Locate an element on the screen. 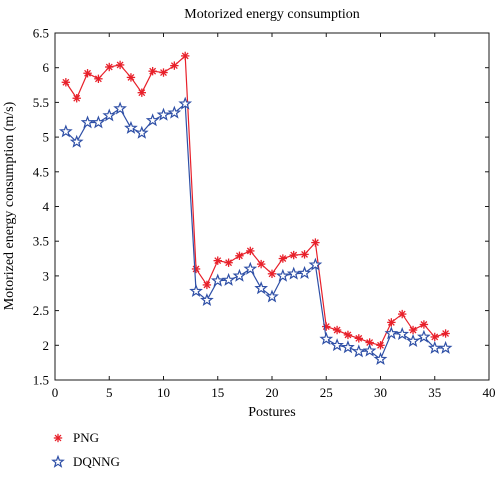 The width and height of the screenshot is (500, 477). chart-title: Motorized energy consumption is located at coordinates (272, 14).